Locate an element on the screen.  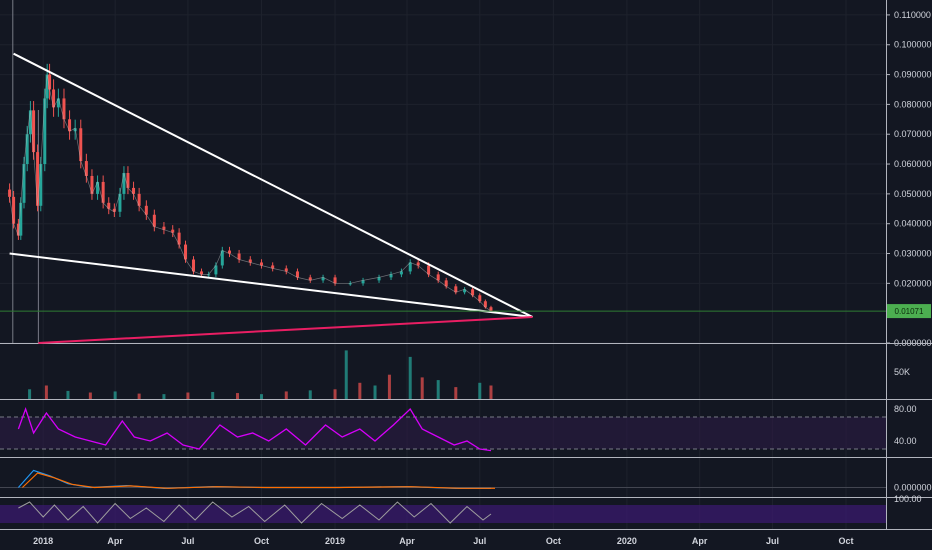
rsi-line is located at coordinates (254, 429).